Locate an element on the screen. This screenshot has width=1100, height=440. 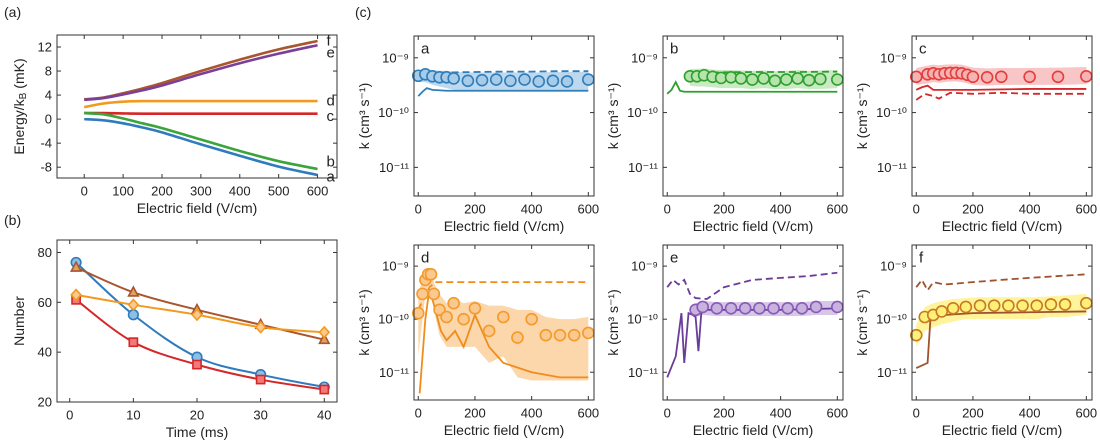
y-tick-label: 12 is located at coordinates (45, 47).